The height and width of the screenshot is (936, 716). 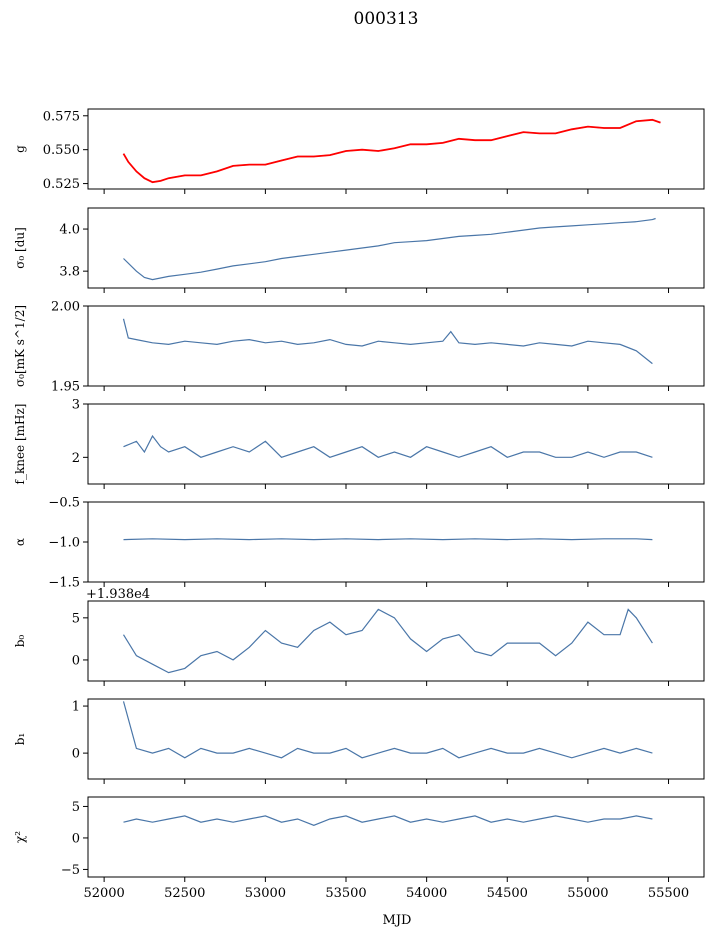 What do you see at coordinates (668, 893) in the screenshot?
I see `xtick-label: 55500` at bounding box center [668, 893].